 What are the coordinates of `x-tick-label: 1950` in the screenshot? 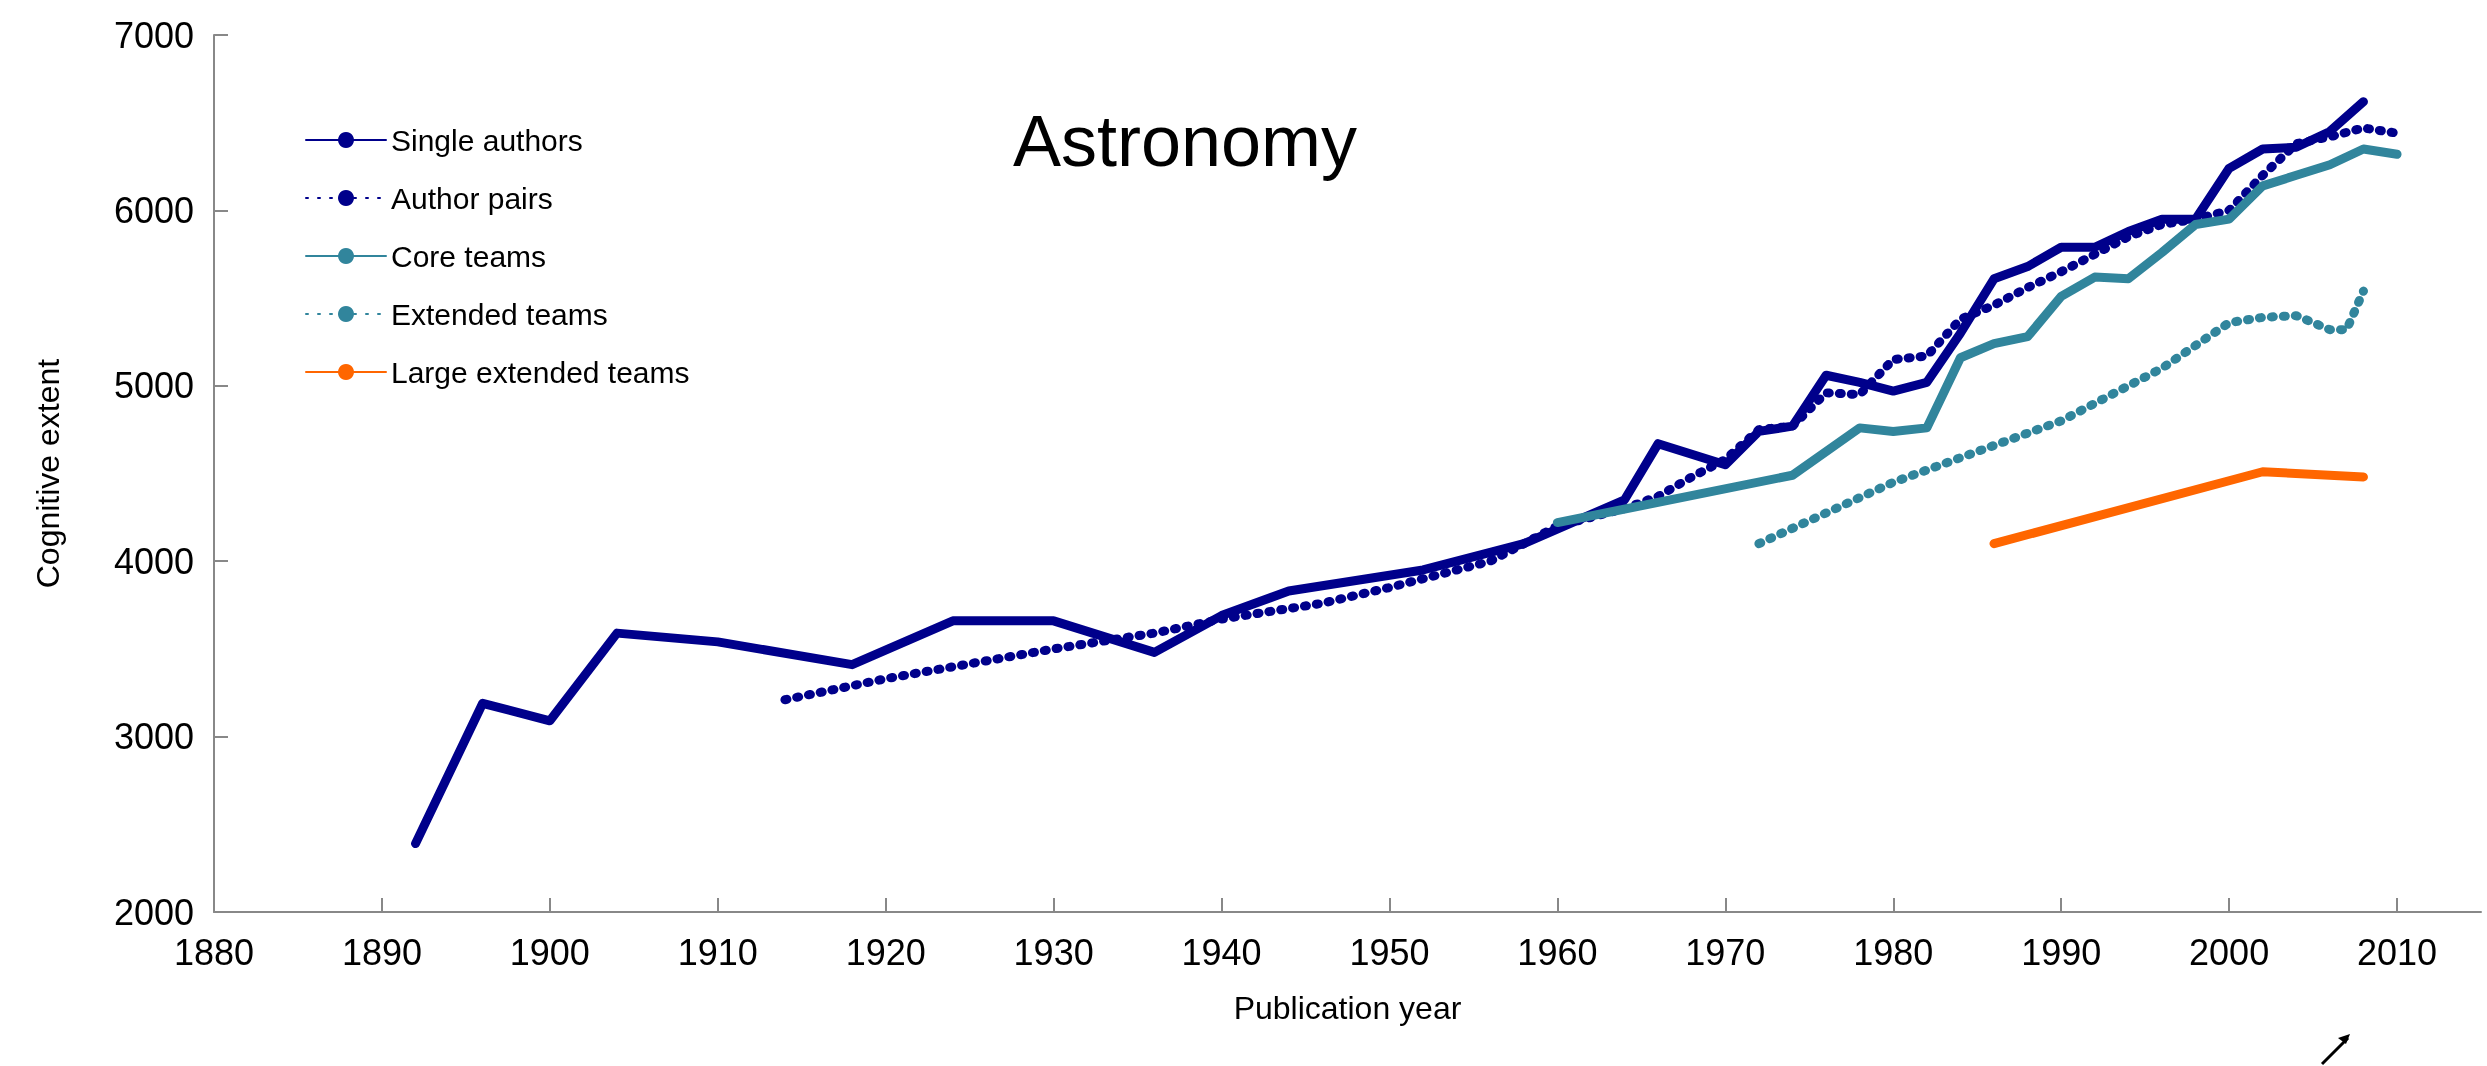 It's located at (1389, 952).